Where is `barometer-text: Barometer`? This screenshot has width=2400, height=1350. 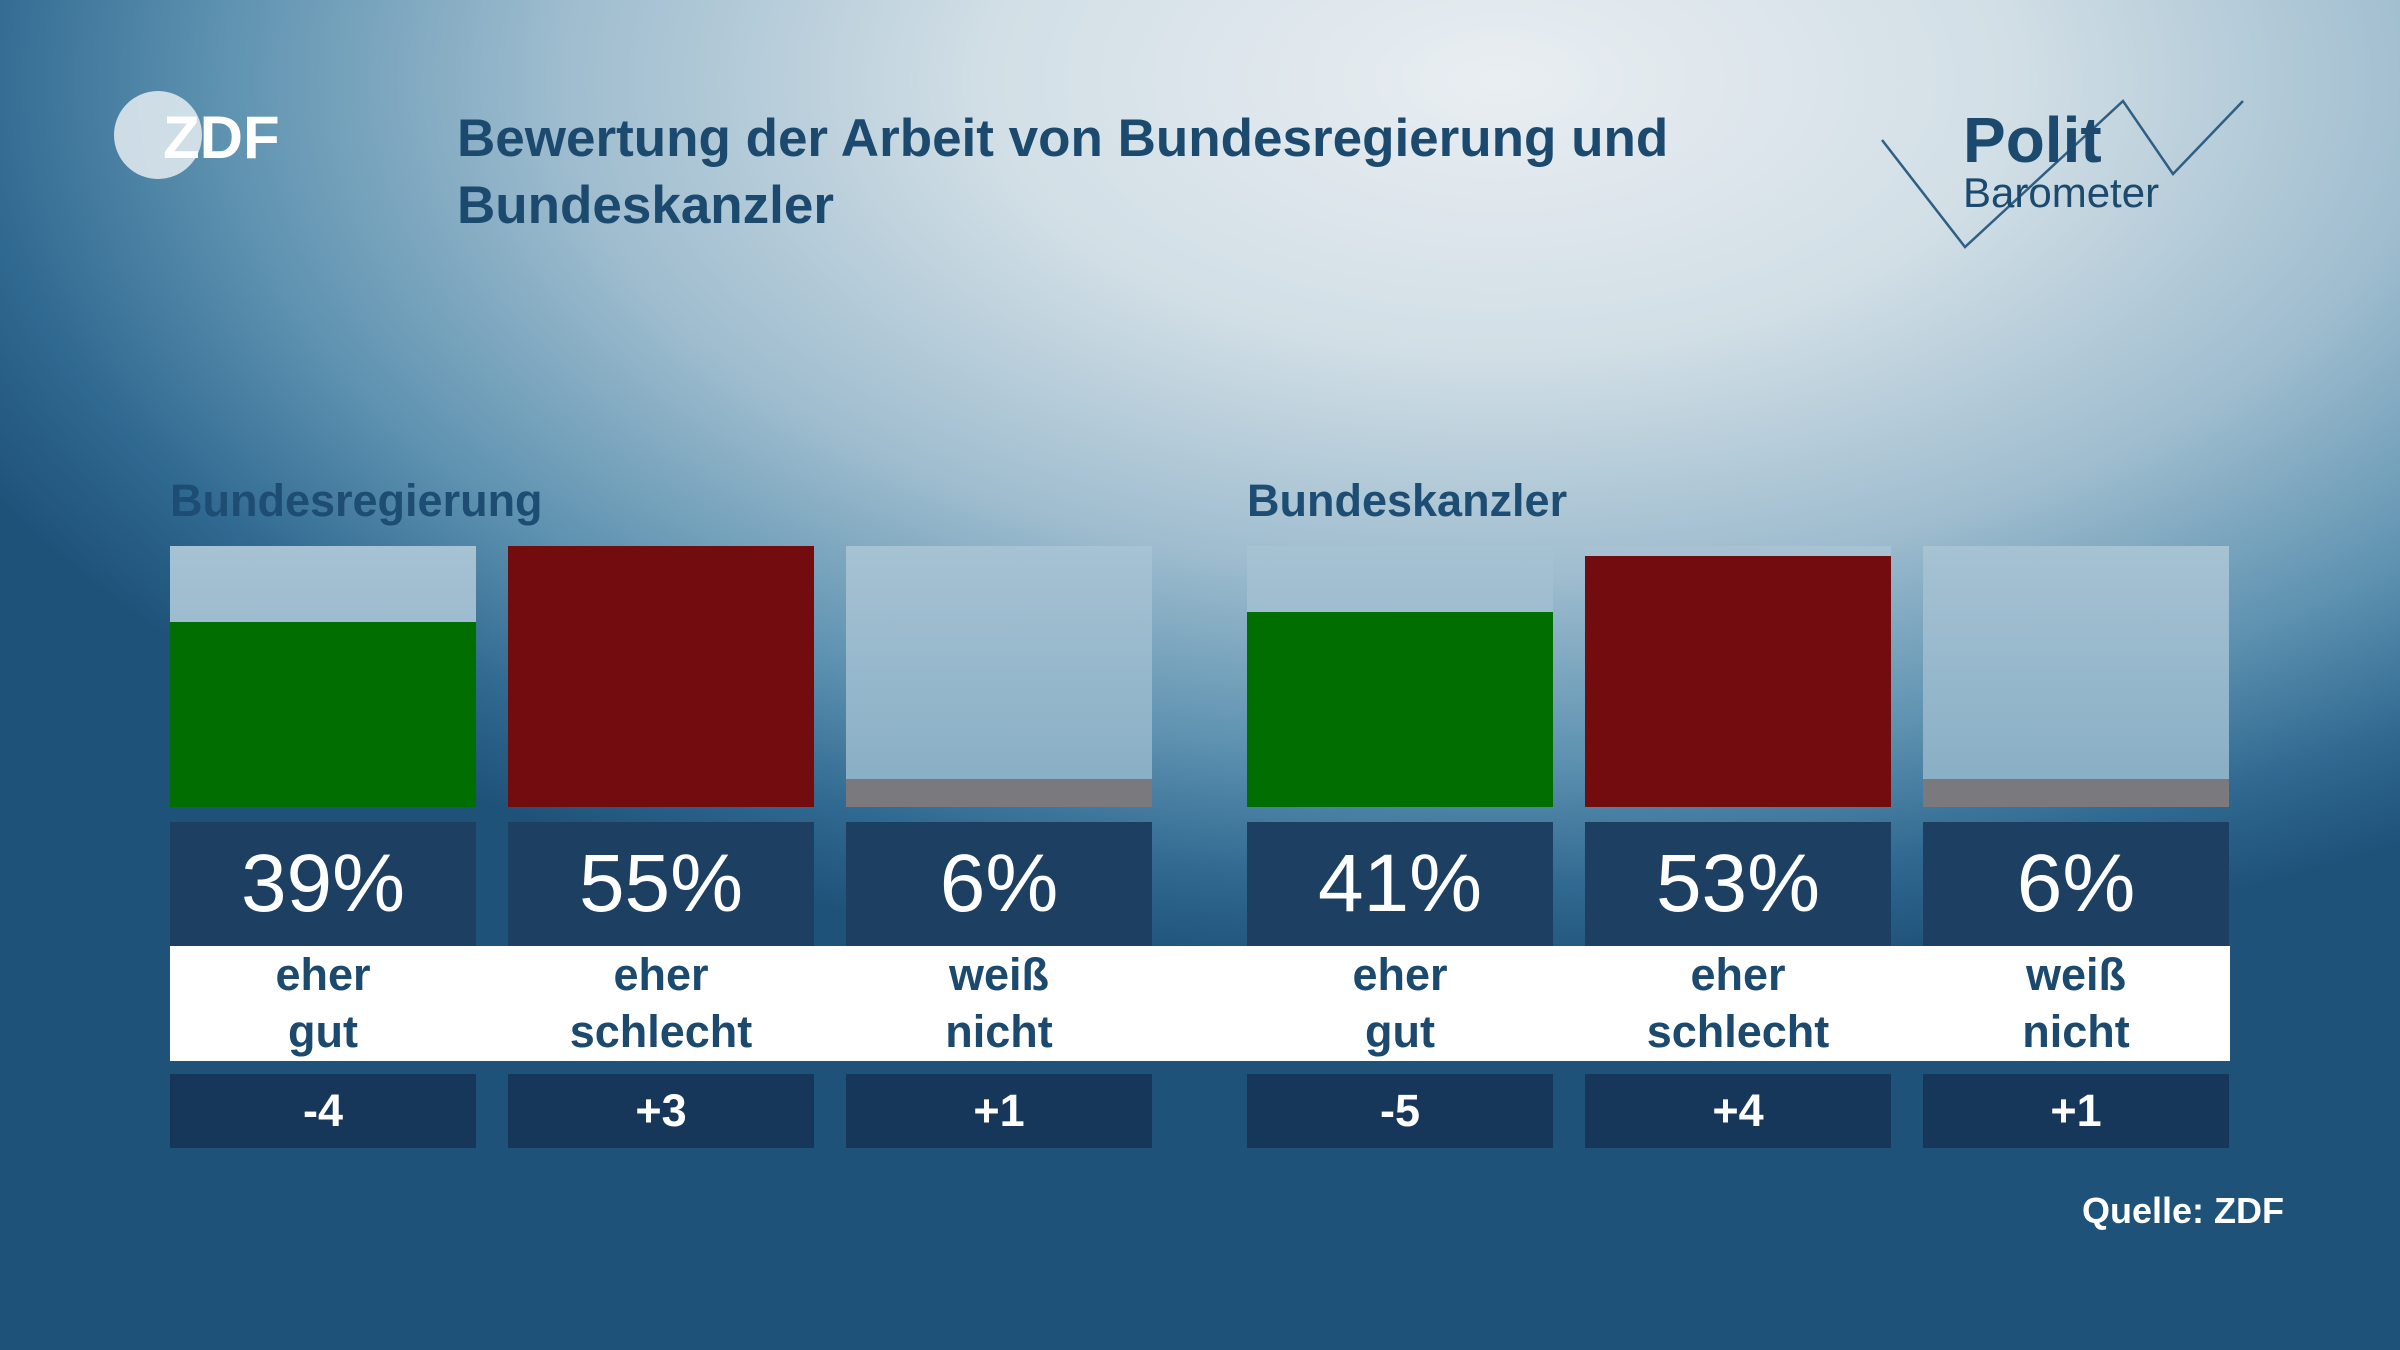
barometer-text: Barometer is located at coordinates (2061, 192).